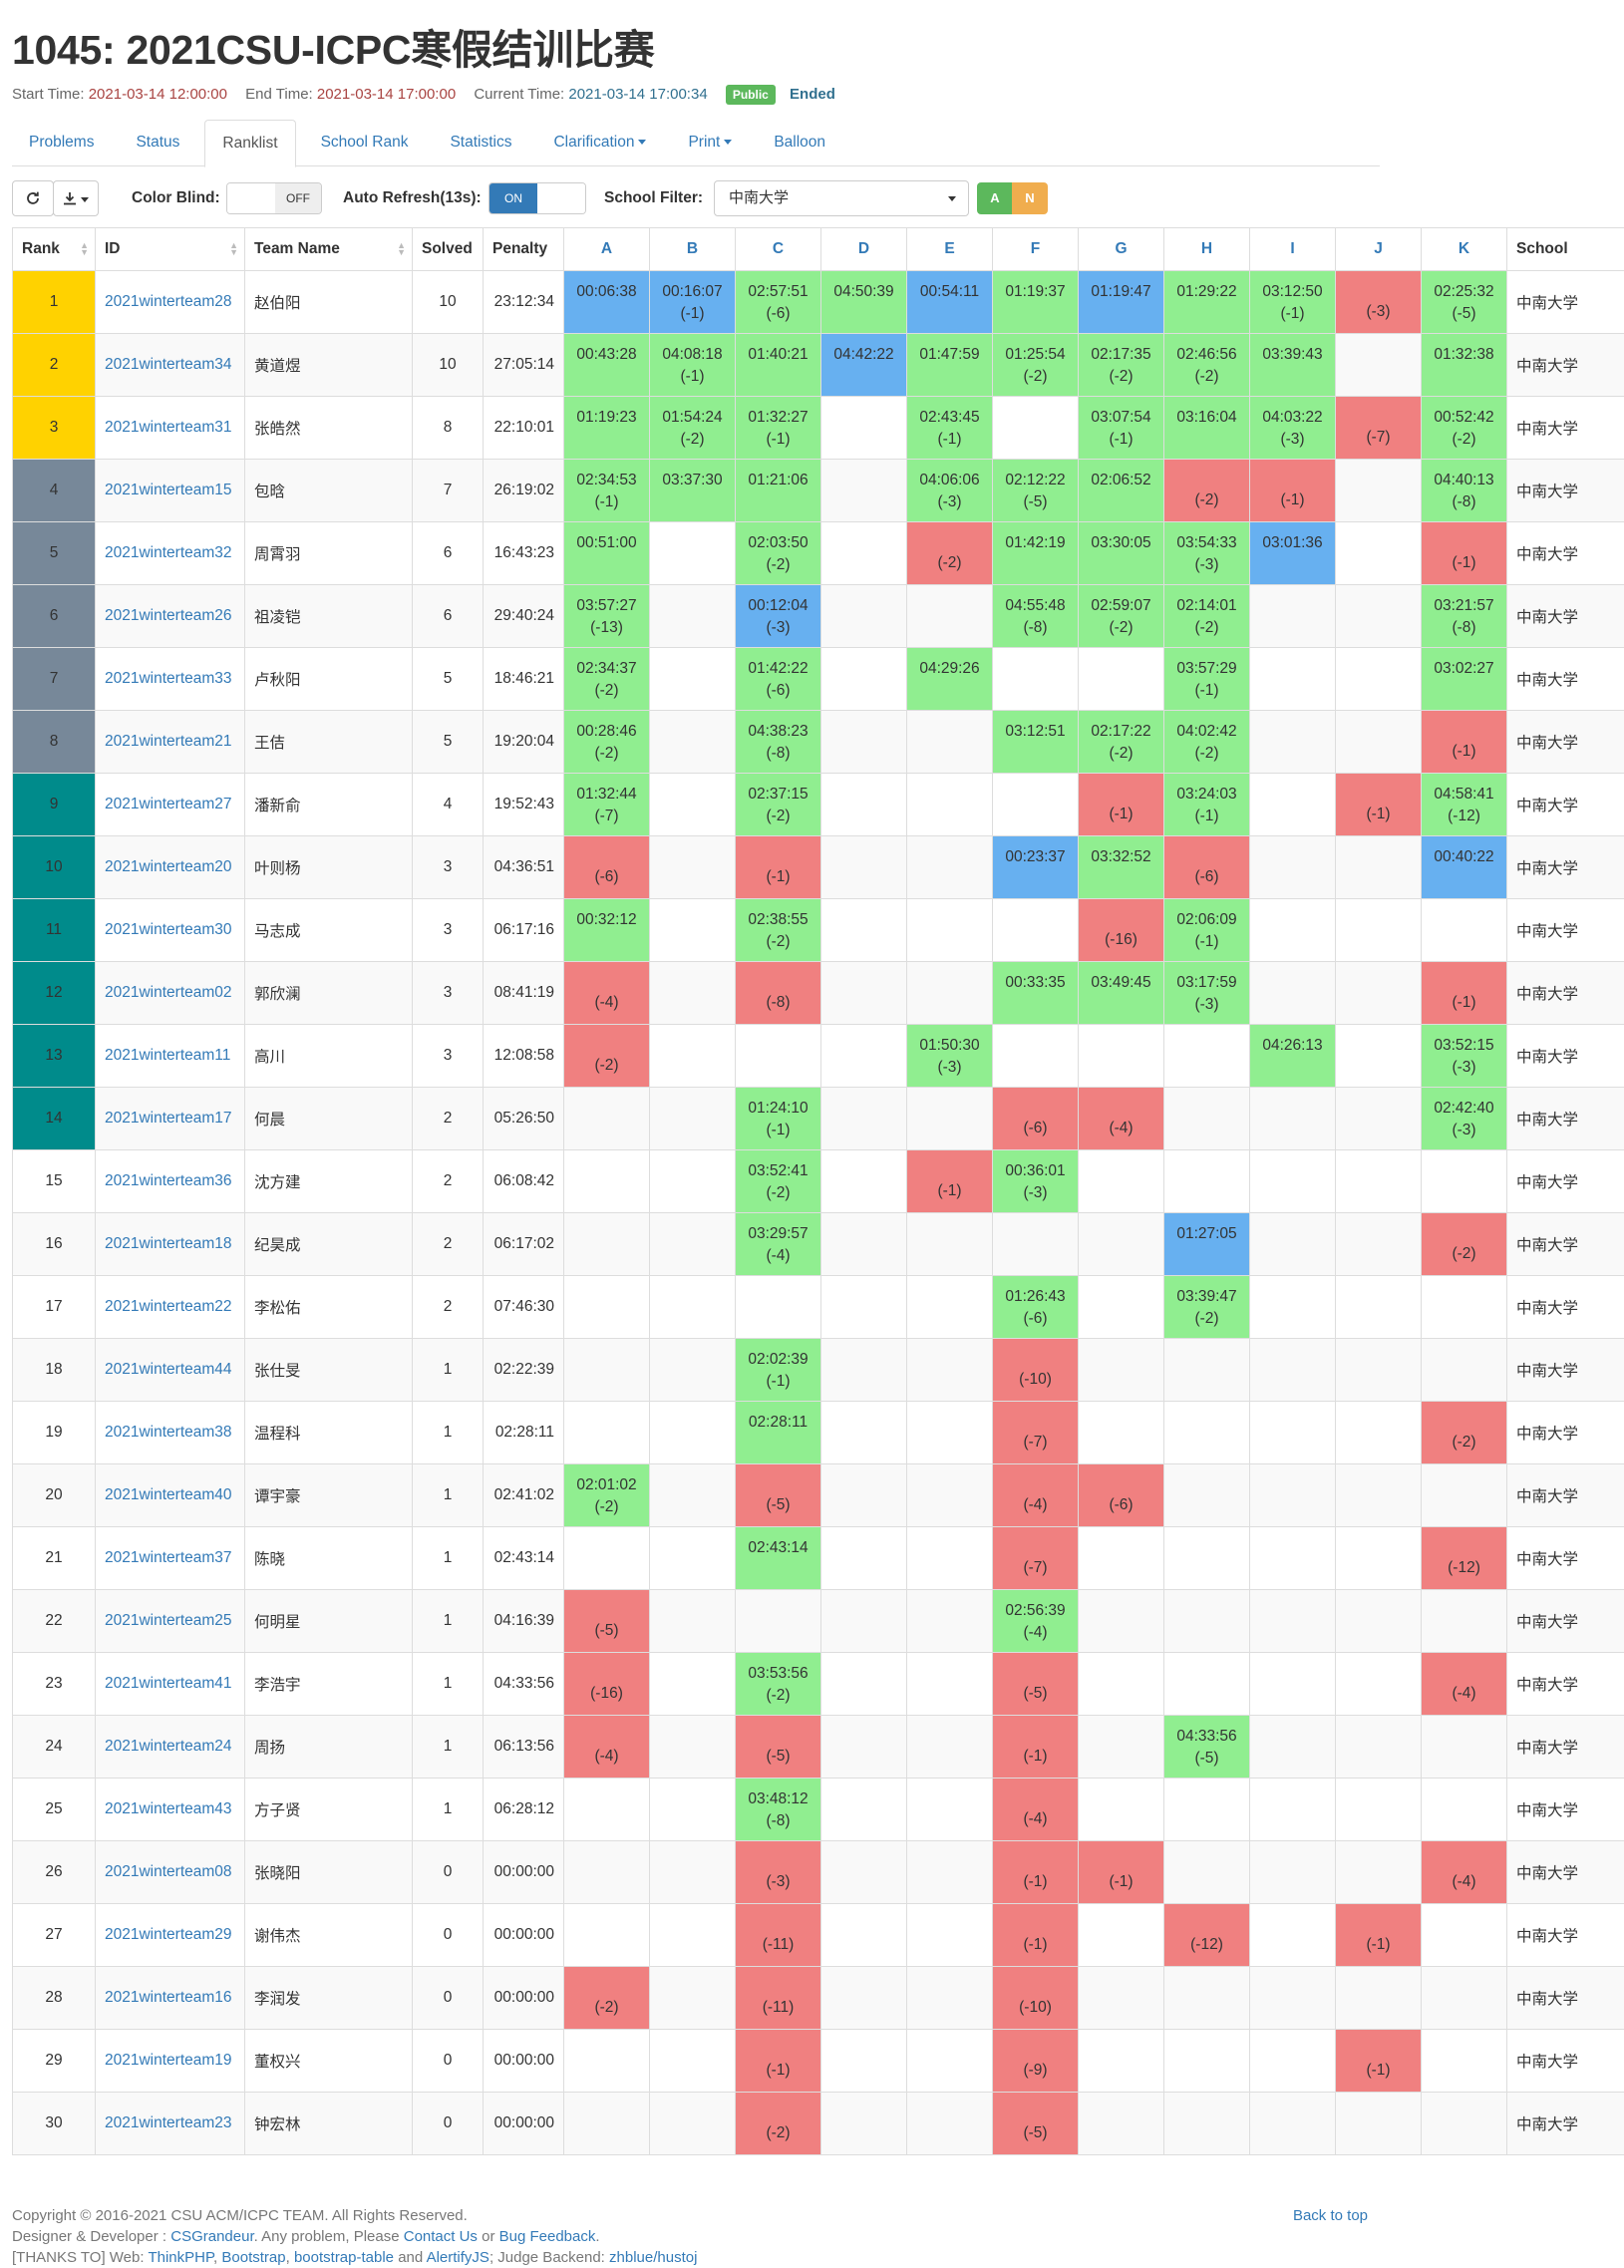  I want to click on team-id-link: 2021winterteam36, so click(170, 1181).